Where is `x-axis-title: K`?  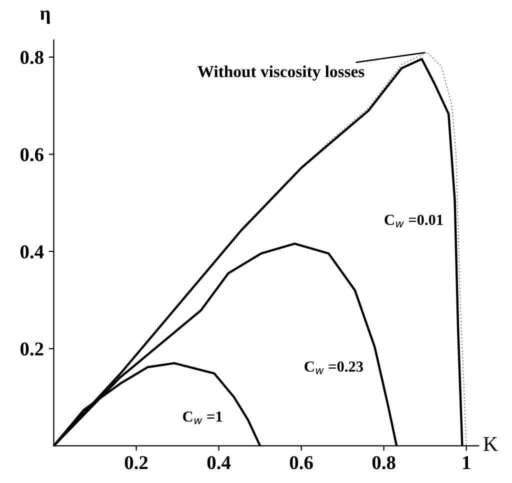
x-axis-title: K is located at coordinates (491, 444).